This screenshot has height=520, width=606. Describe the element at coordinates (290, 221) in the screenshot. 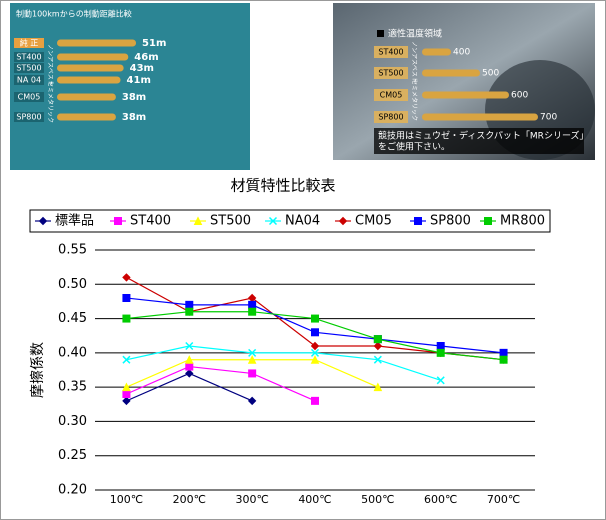

I see `legend-box` at that location.